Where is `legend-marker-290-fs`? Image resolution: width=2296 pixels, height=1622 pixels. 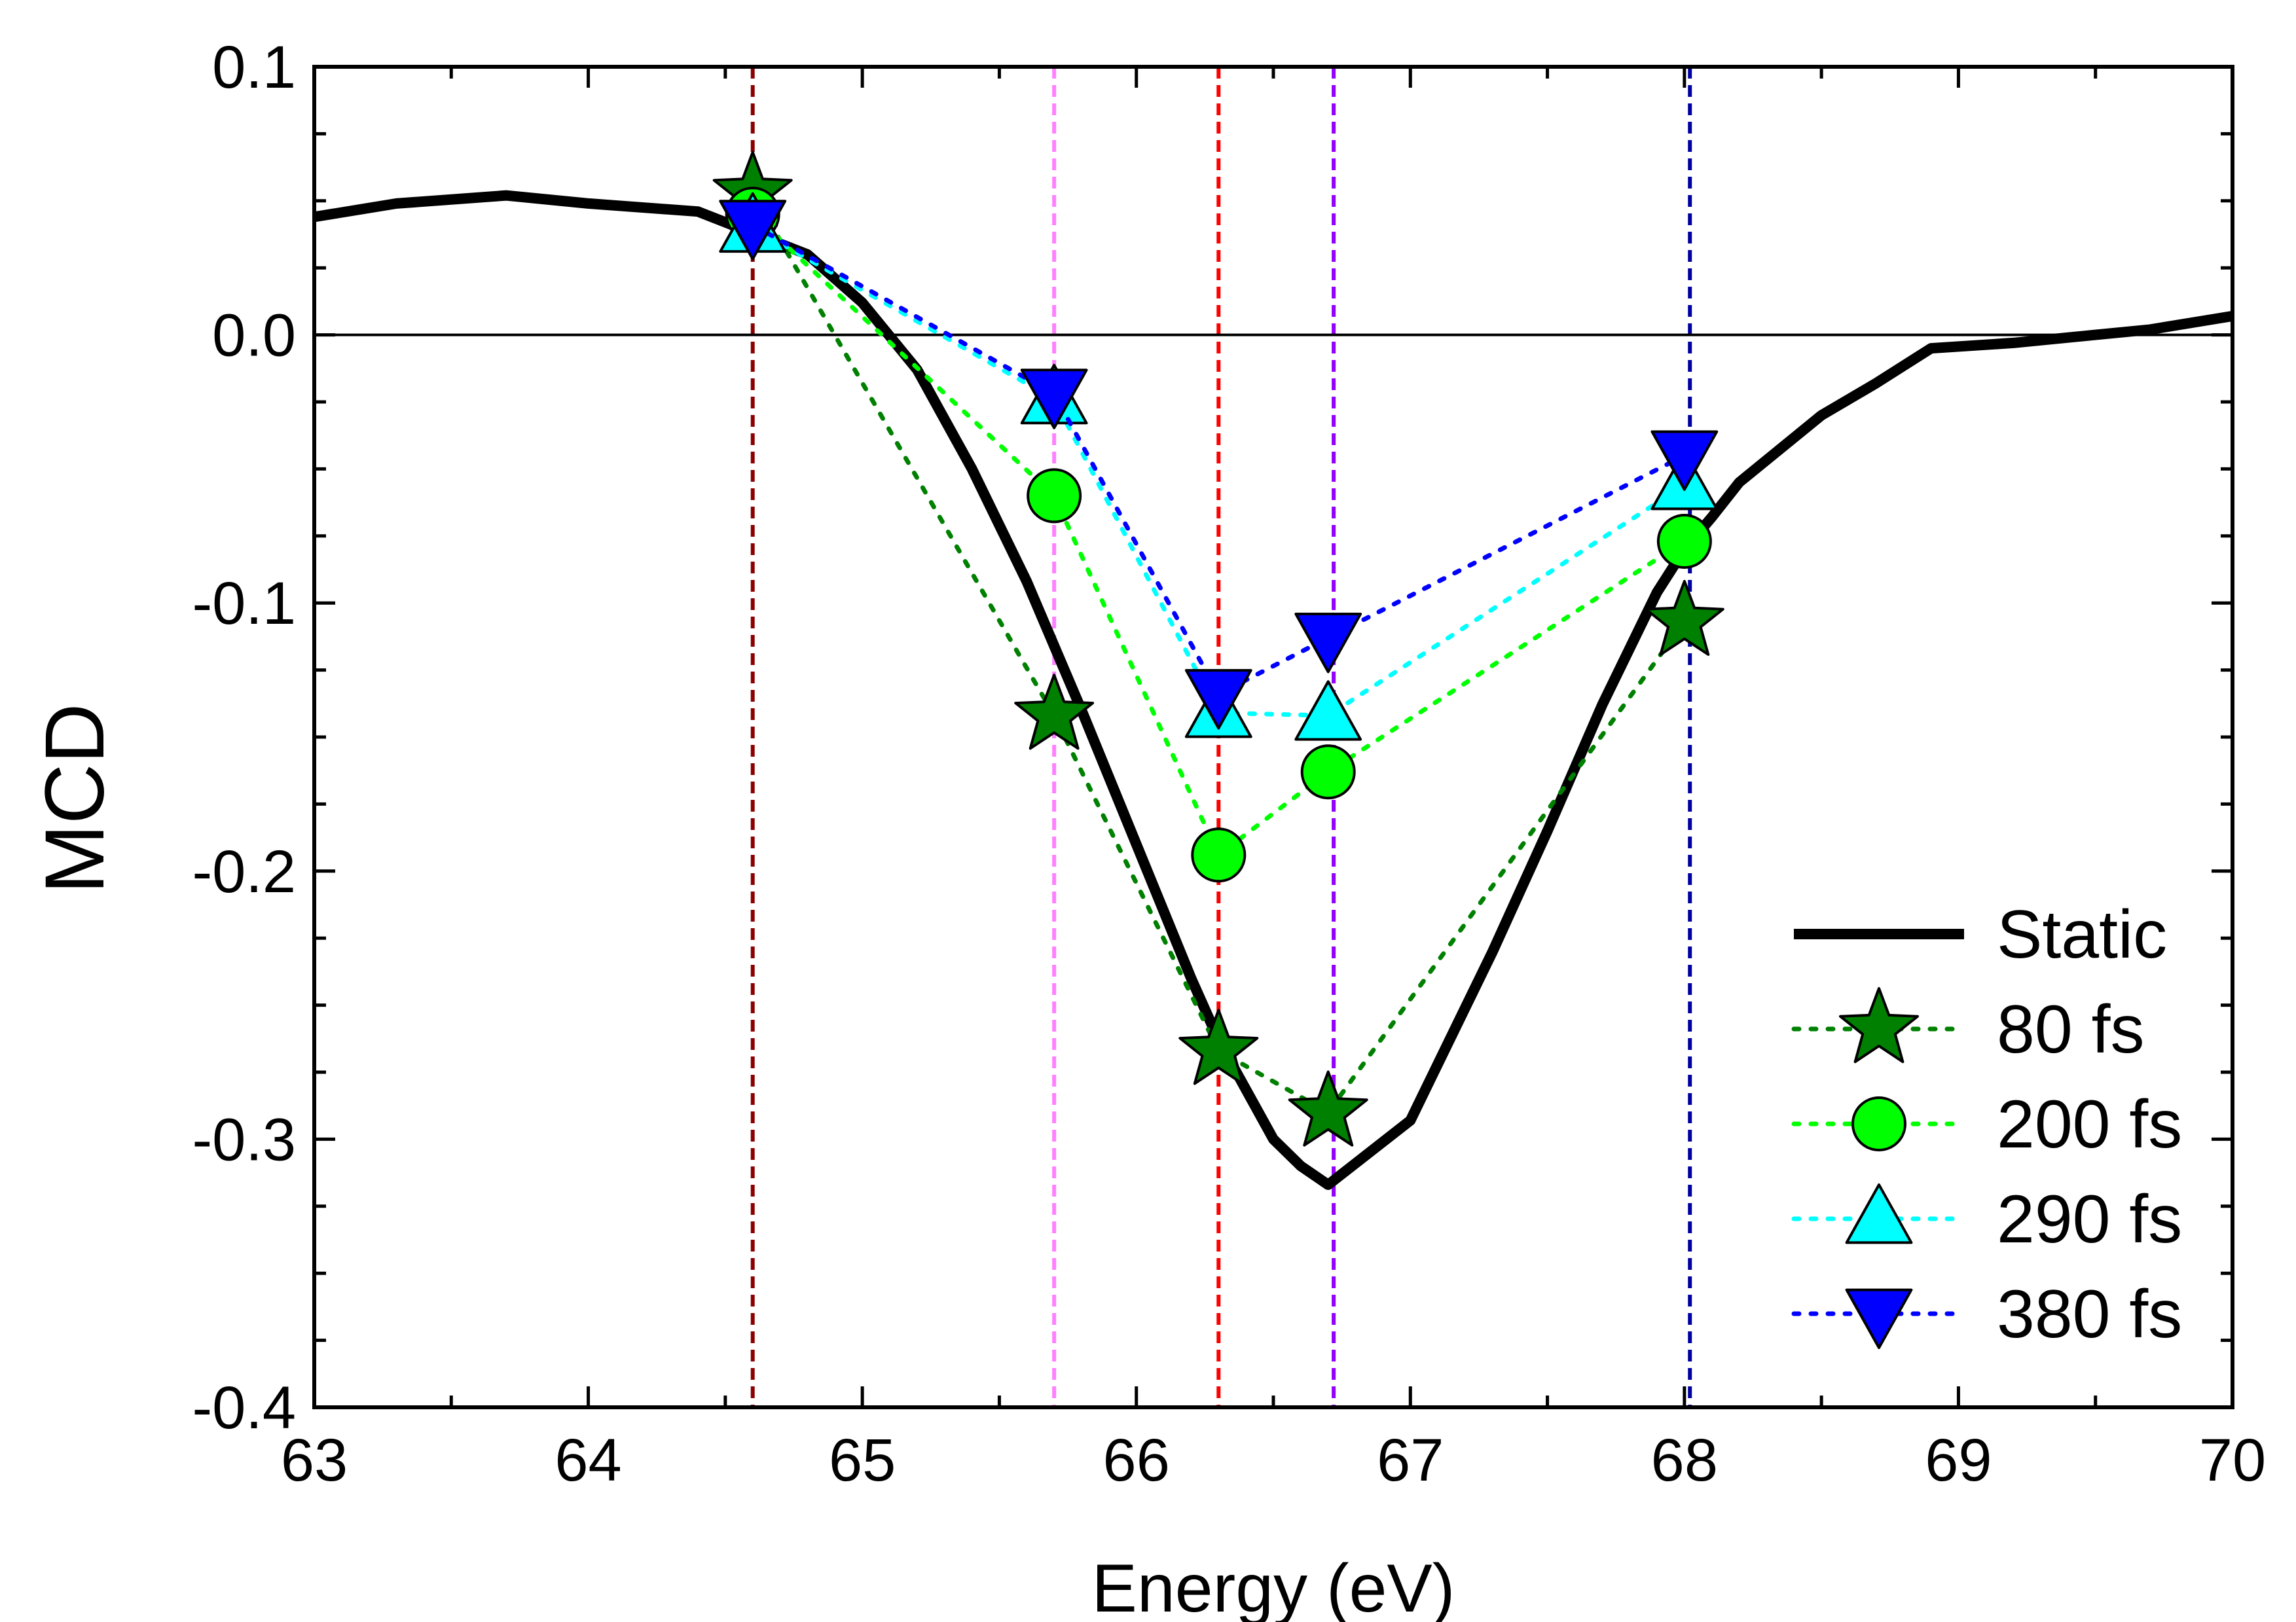 legend-marker-290-fs is located at coordinates (1879, 1213).